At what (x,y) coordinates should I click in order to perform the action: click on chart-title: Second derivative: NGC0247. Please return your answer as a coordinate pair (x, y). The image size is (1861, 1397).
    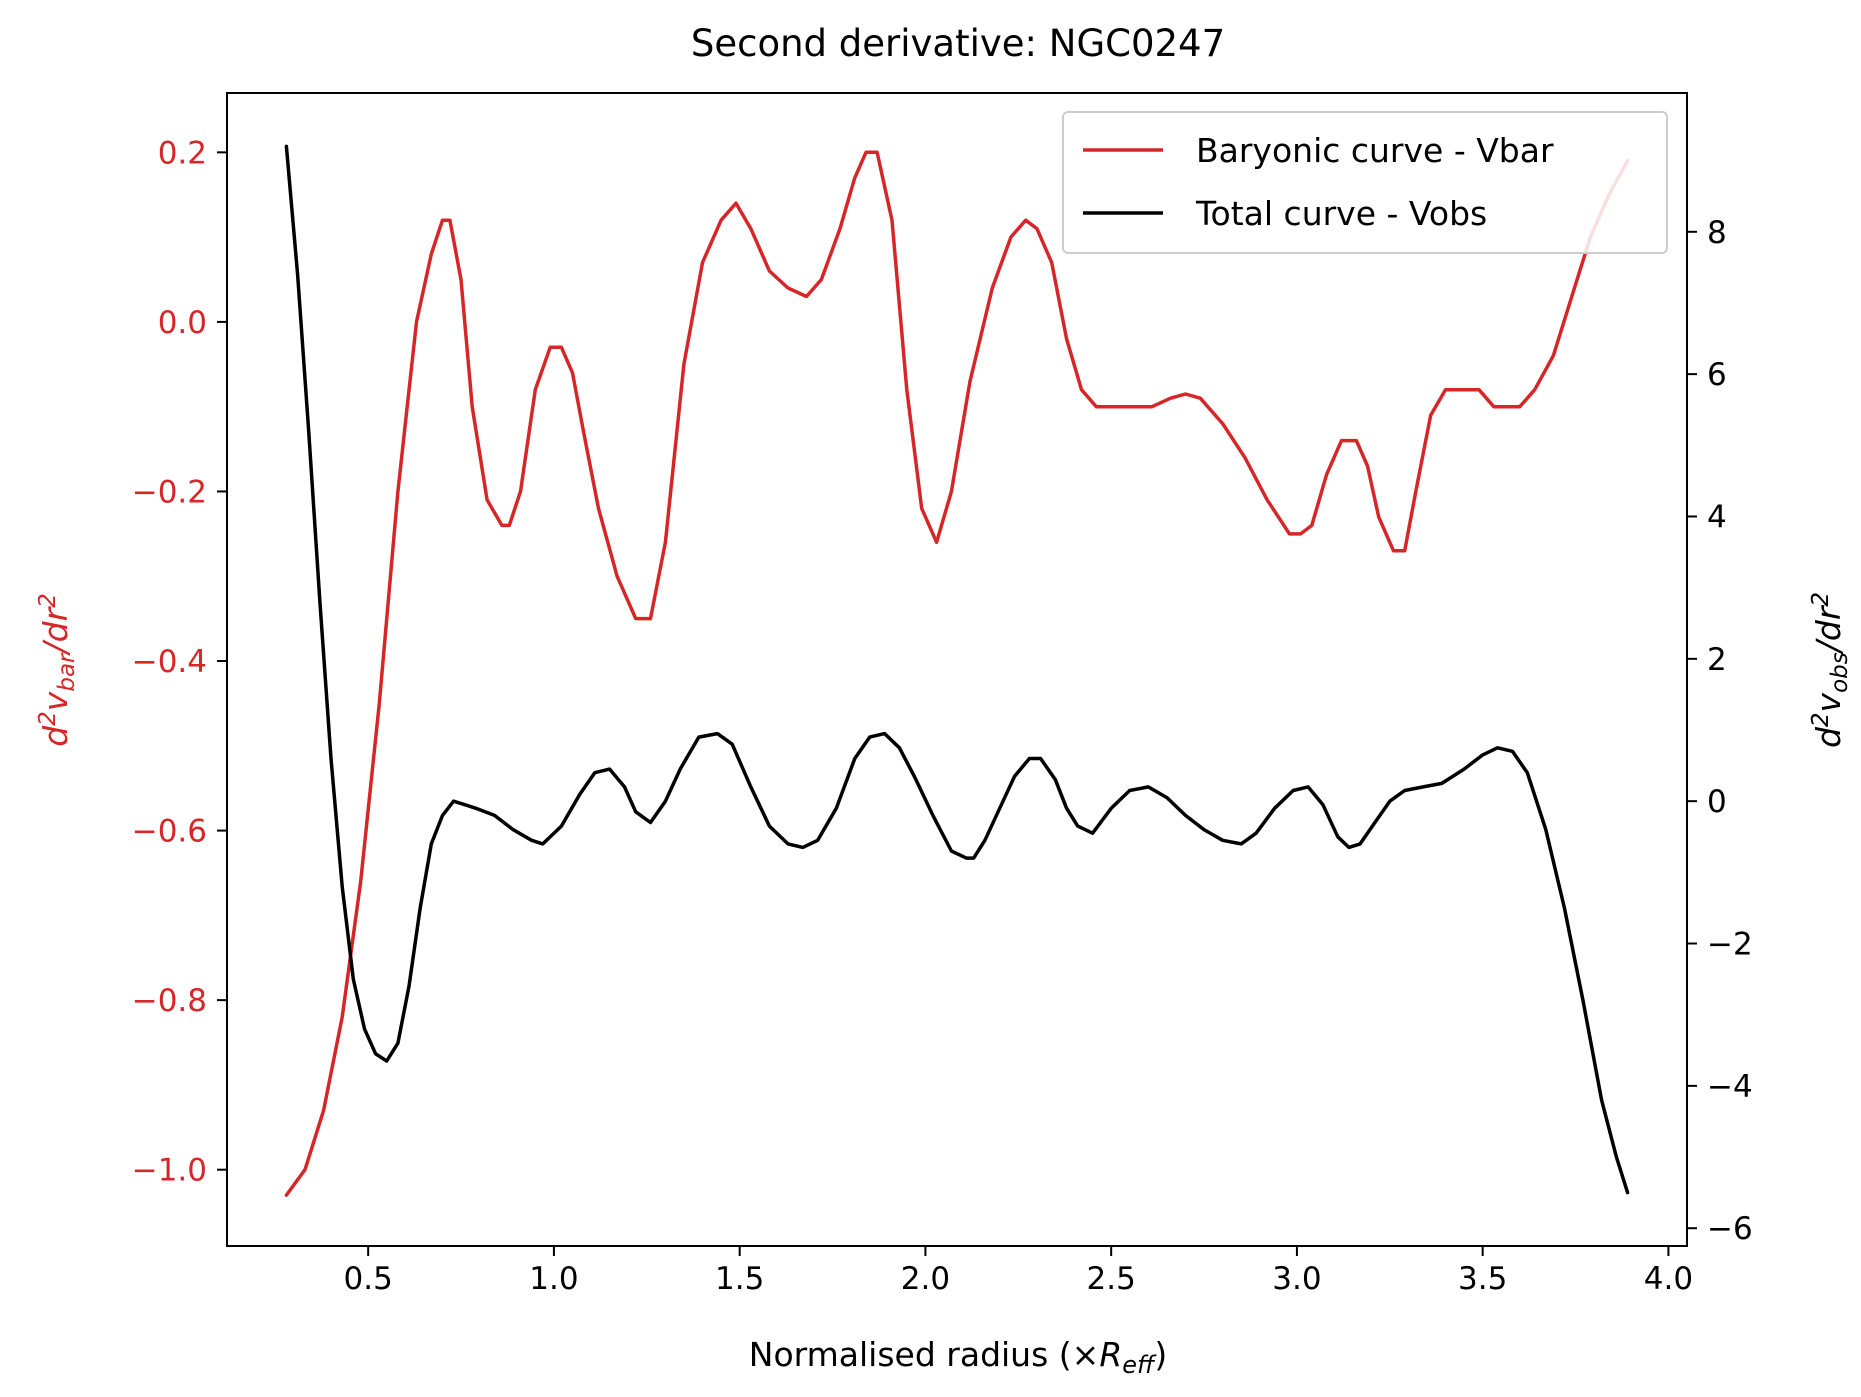
    Looking at the image, I should click on (958, 43).